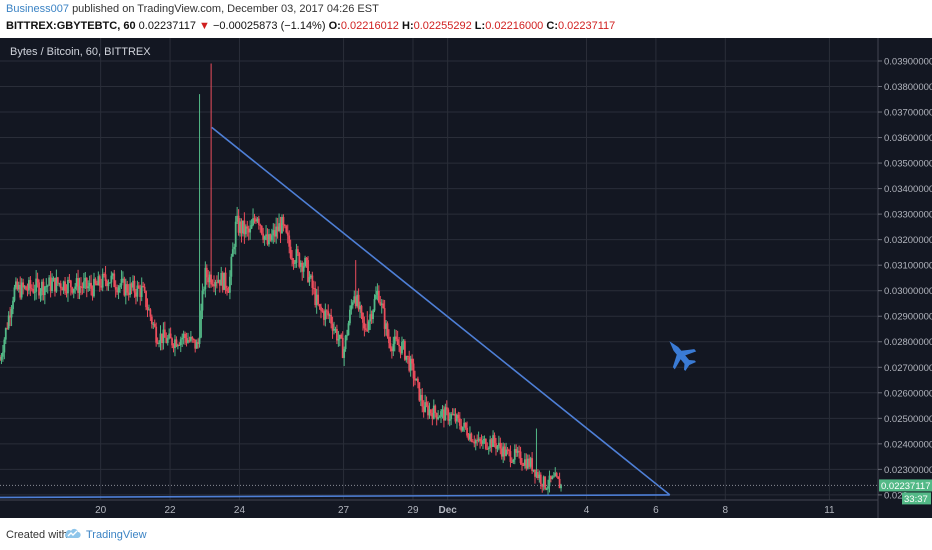 The image size is (932, 550). What do you see at coordinates (170, 510) in the screenshot?
I see `x-tick-label: 22` at bounding box center [170, 510].